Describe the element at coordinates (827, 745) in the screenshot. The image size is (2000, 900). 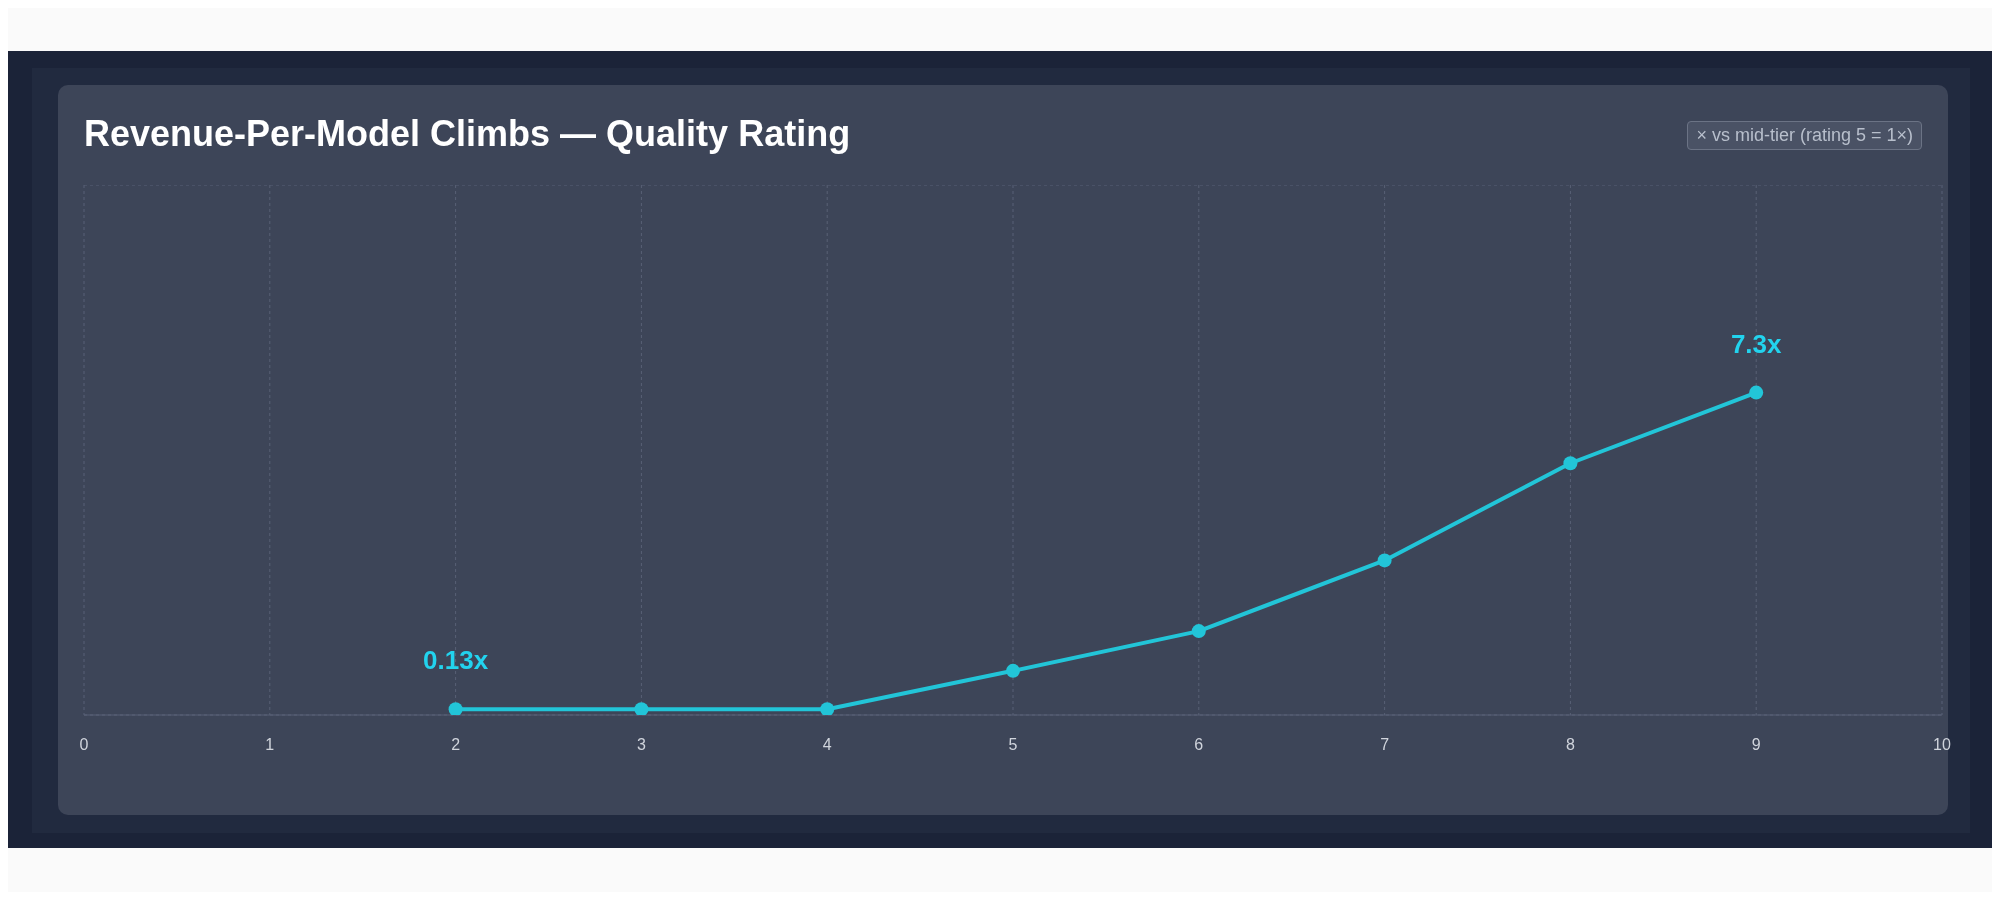
I see `x-tick-label: 4` at that location.